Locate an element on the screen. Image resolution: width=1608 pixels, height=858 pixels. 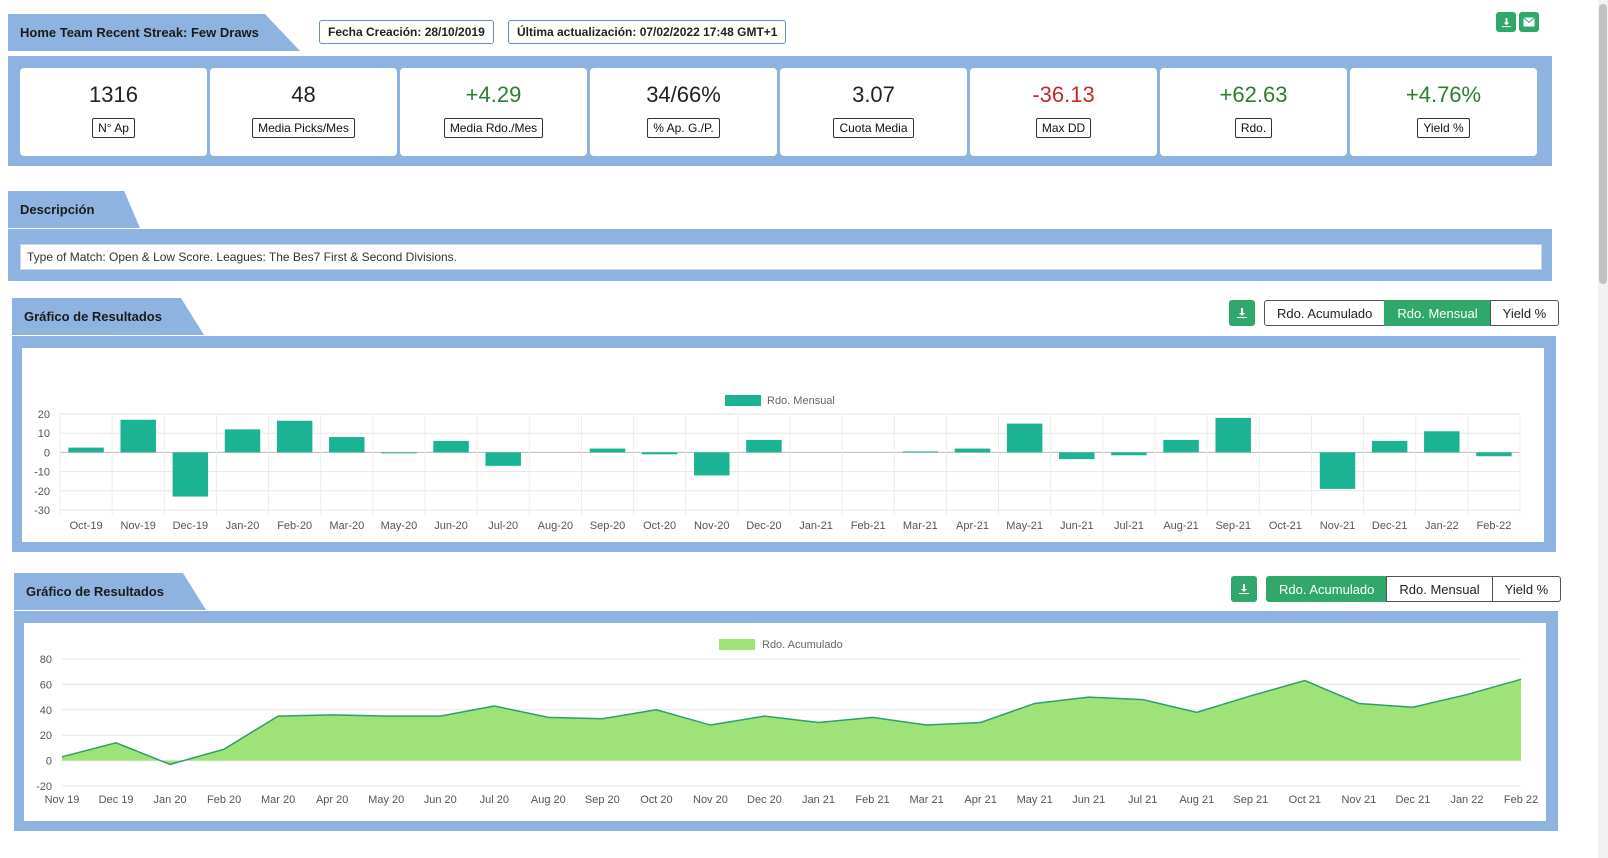
x-tick-label: May 20 is located at coordinates (386, 800).